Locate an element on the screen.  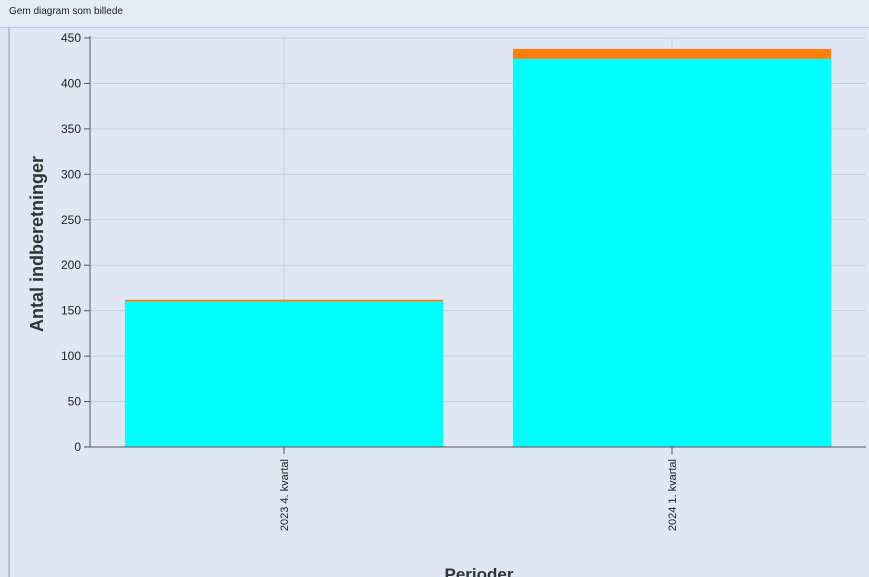
y-tick-label: 250 is located at coordinates (71, 220).